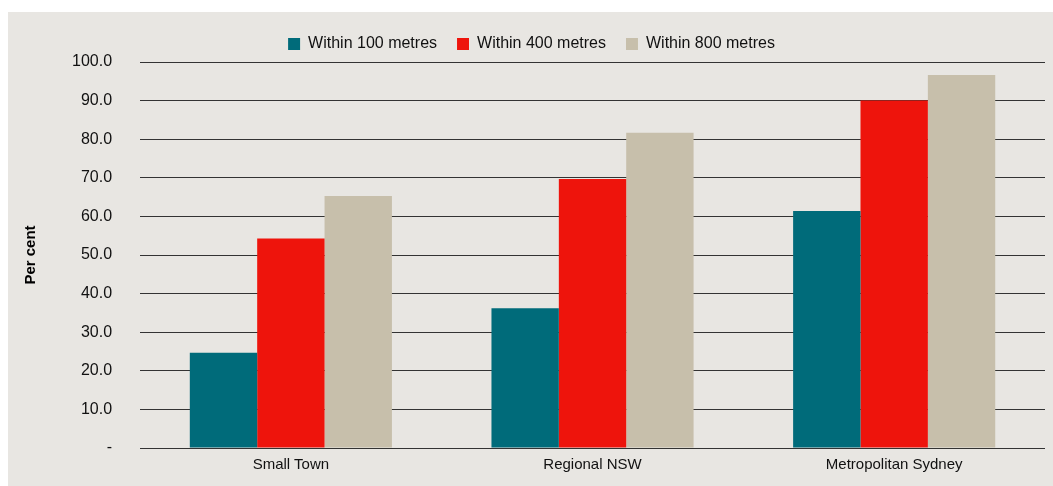 Image resolution: width=1053 pixels, height=486 pixels. I want to click on y-tick-label: -, so click(109, 447).